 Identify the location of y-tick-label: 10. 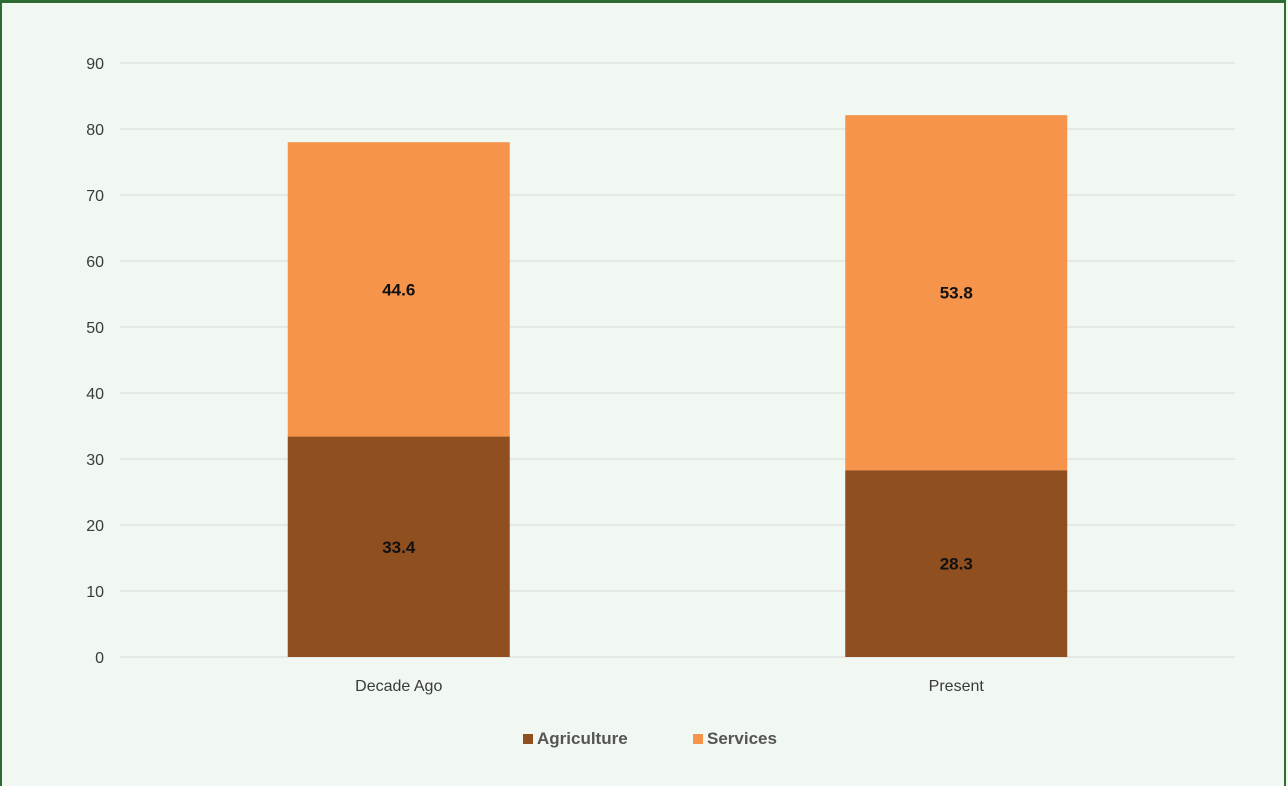
(95, 592).